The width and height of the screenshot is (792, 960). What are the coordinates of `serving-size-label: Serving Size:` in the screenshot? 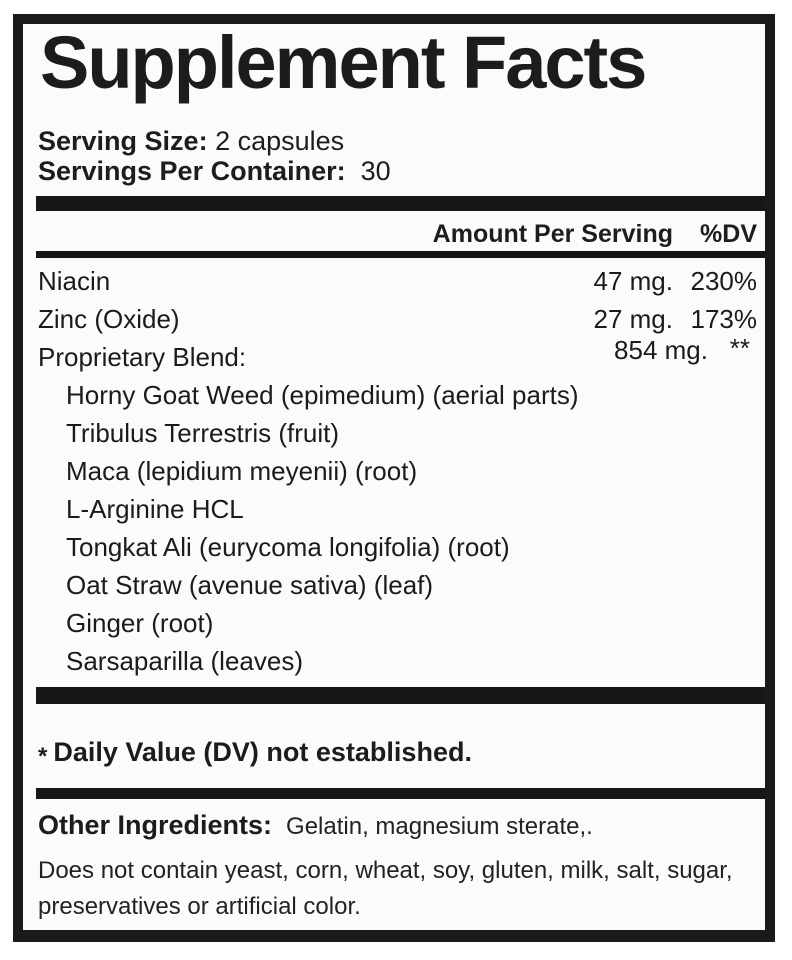 It's located at (123, 141).